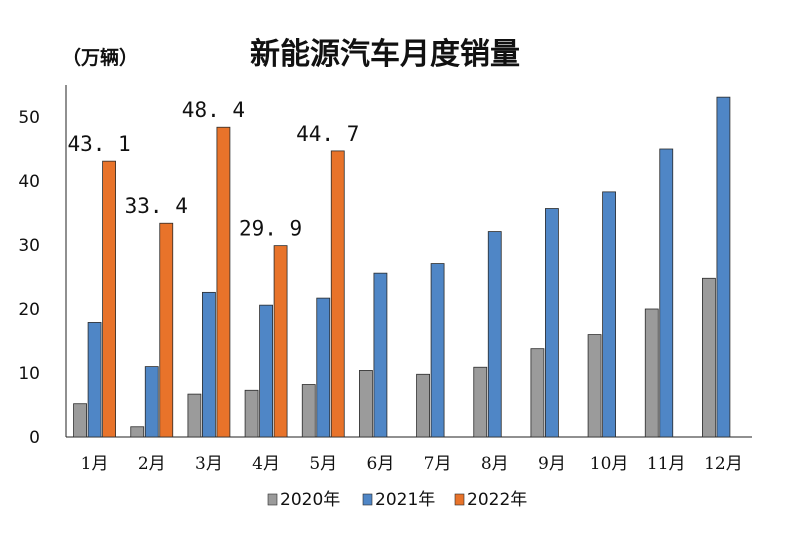 The height and width of the screenshot is (548, 800). What do you see at coordinates (29, 182) in the screenshot?
I see `y-tick-40: 40` at bounding box center [29, 182].